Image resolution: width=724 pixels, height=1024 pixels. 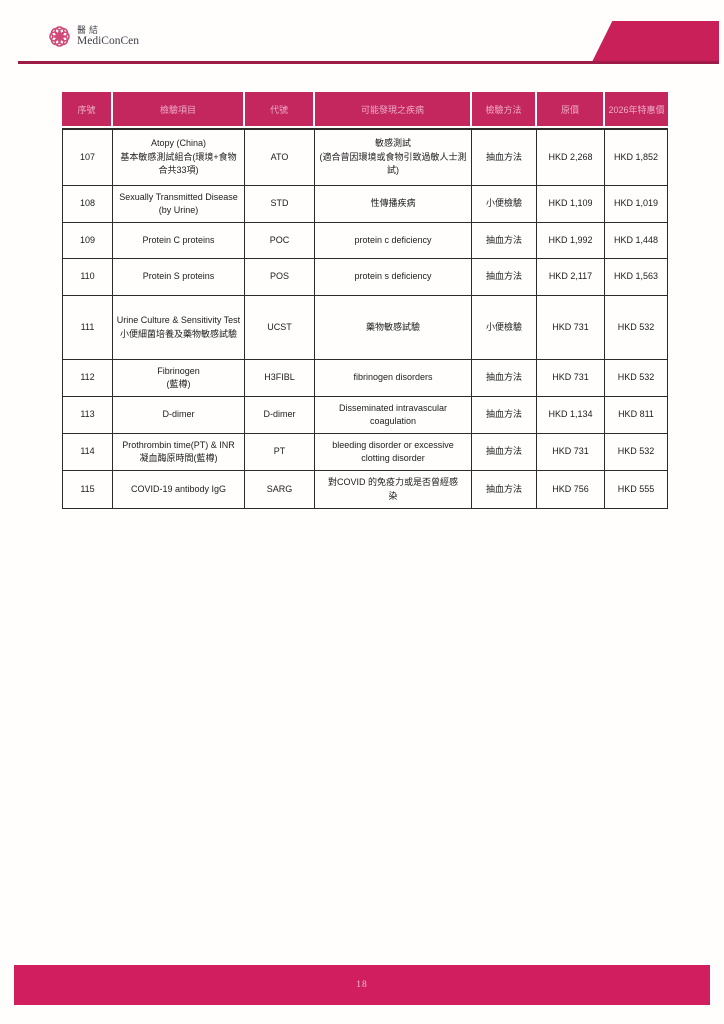 What do you see at coordinates (179, 241) in the screenshot?
I see `cell-test-item: Protein C proteins` at bounding box center [179, 241].